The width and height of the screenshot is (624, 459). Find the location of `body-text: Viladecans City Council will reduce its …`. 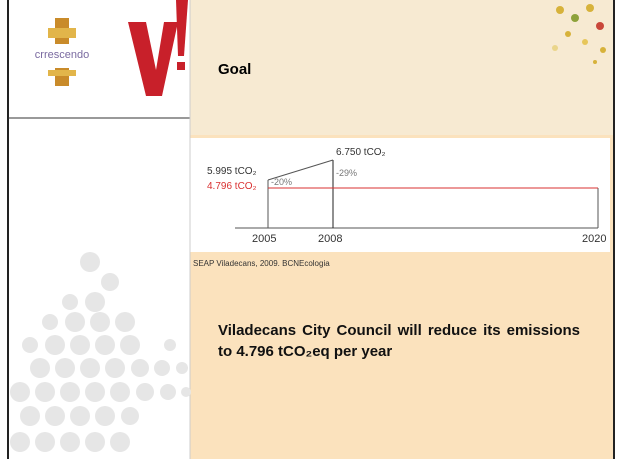

body-text: Viladecans City Council will reduce its … is located at coordinates (399, 341).